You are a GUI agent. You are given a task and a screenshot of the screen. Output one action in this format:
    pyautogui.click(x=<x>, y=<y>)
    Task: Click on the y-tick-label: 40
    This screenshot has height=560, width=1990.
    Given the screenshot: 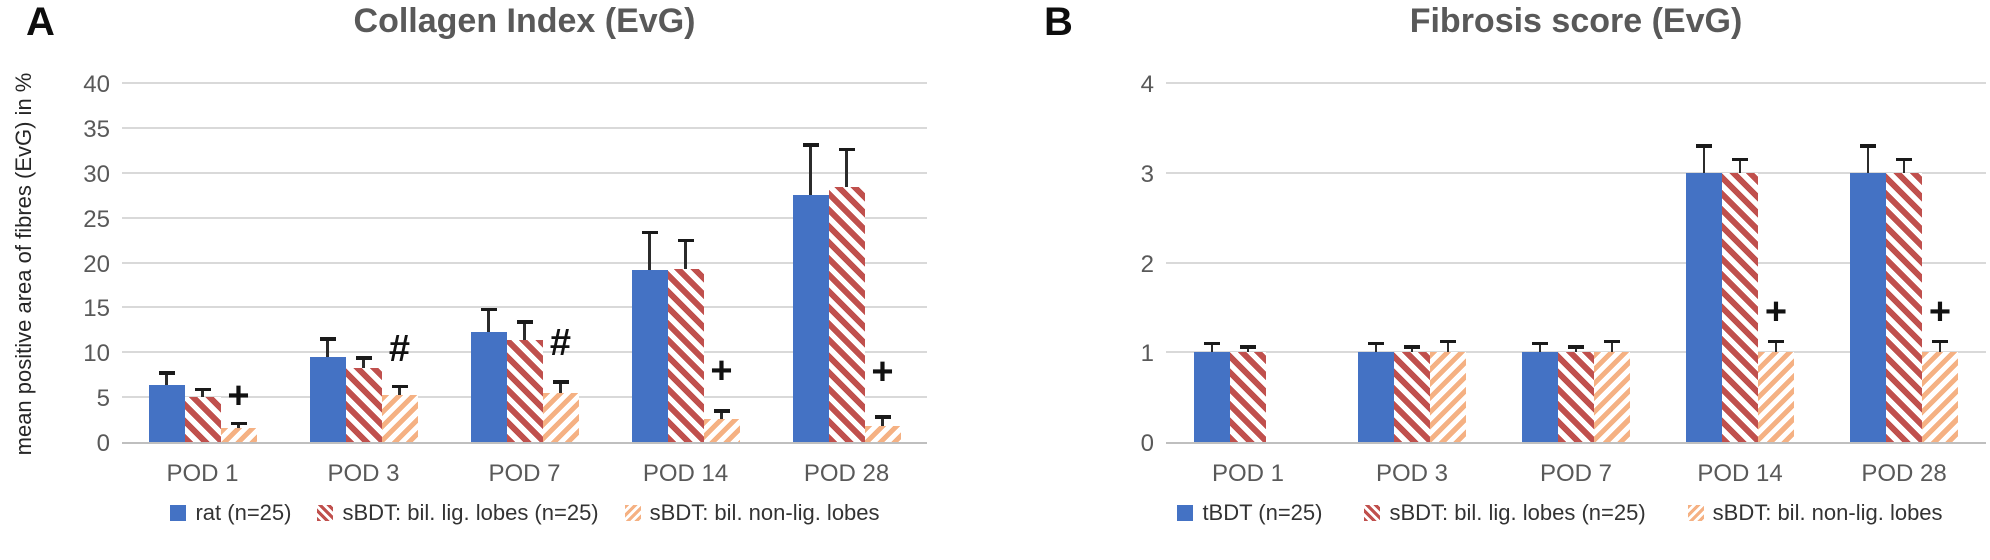 What is the action you would take?
    pyautogui.click(x=96, y=84)
    